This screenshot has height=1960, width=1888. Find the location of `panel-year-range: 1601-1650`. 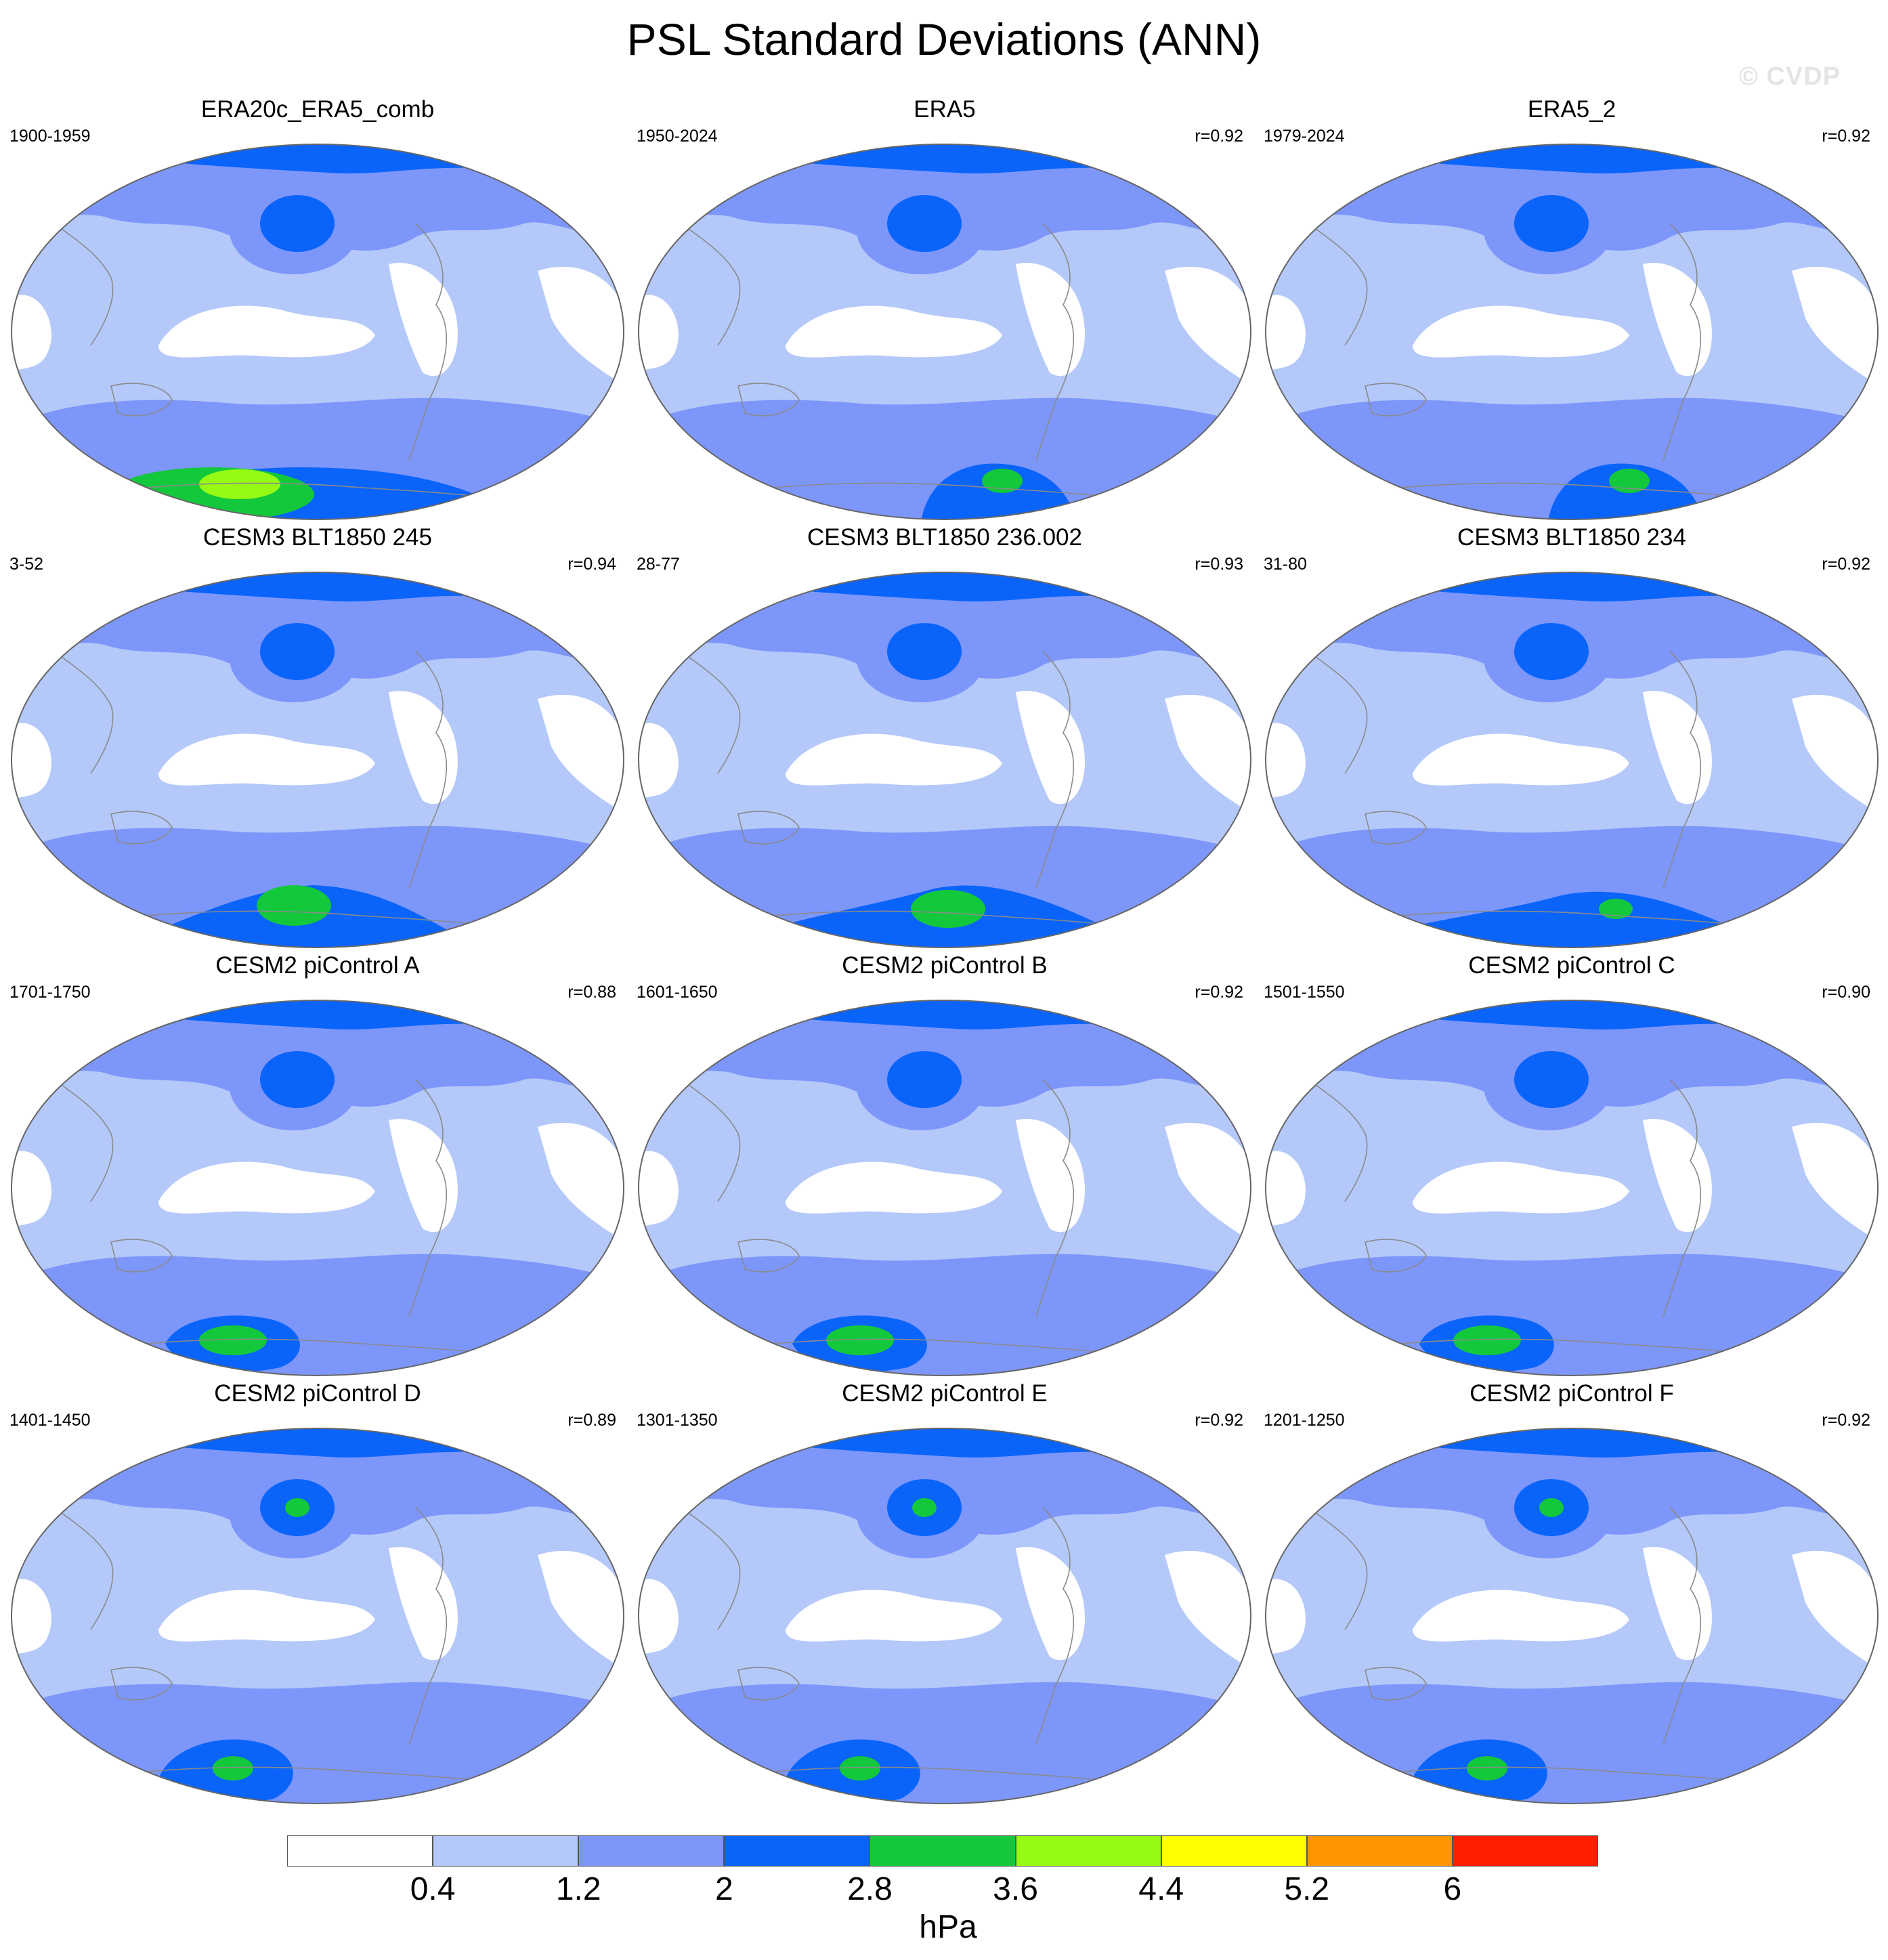

panel-year-range: 1601-1650 is located at coordinates (677, 992).